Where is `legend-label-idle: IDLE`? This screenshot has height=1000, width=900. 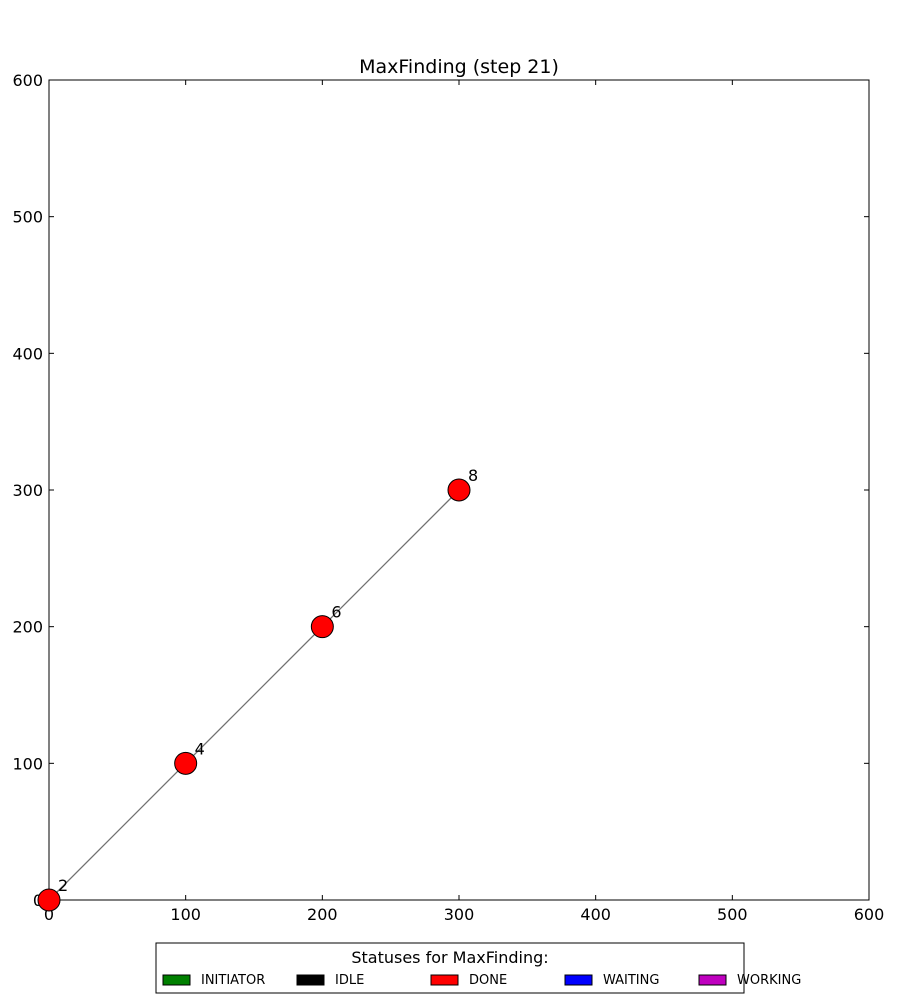 legend-label-idle: IDLE is located at coordinates (349, 980).